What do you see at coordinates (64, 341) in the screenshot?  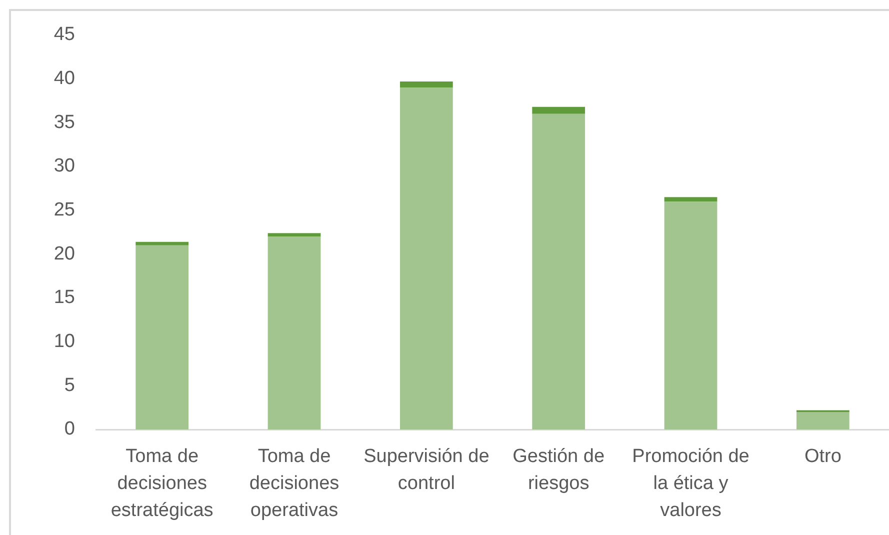 I see `y-tick-label: 10` at bounding box center [64, 341].